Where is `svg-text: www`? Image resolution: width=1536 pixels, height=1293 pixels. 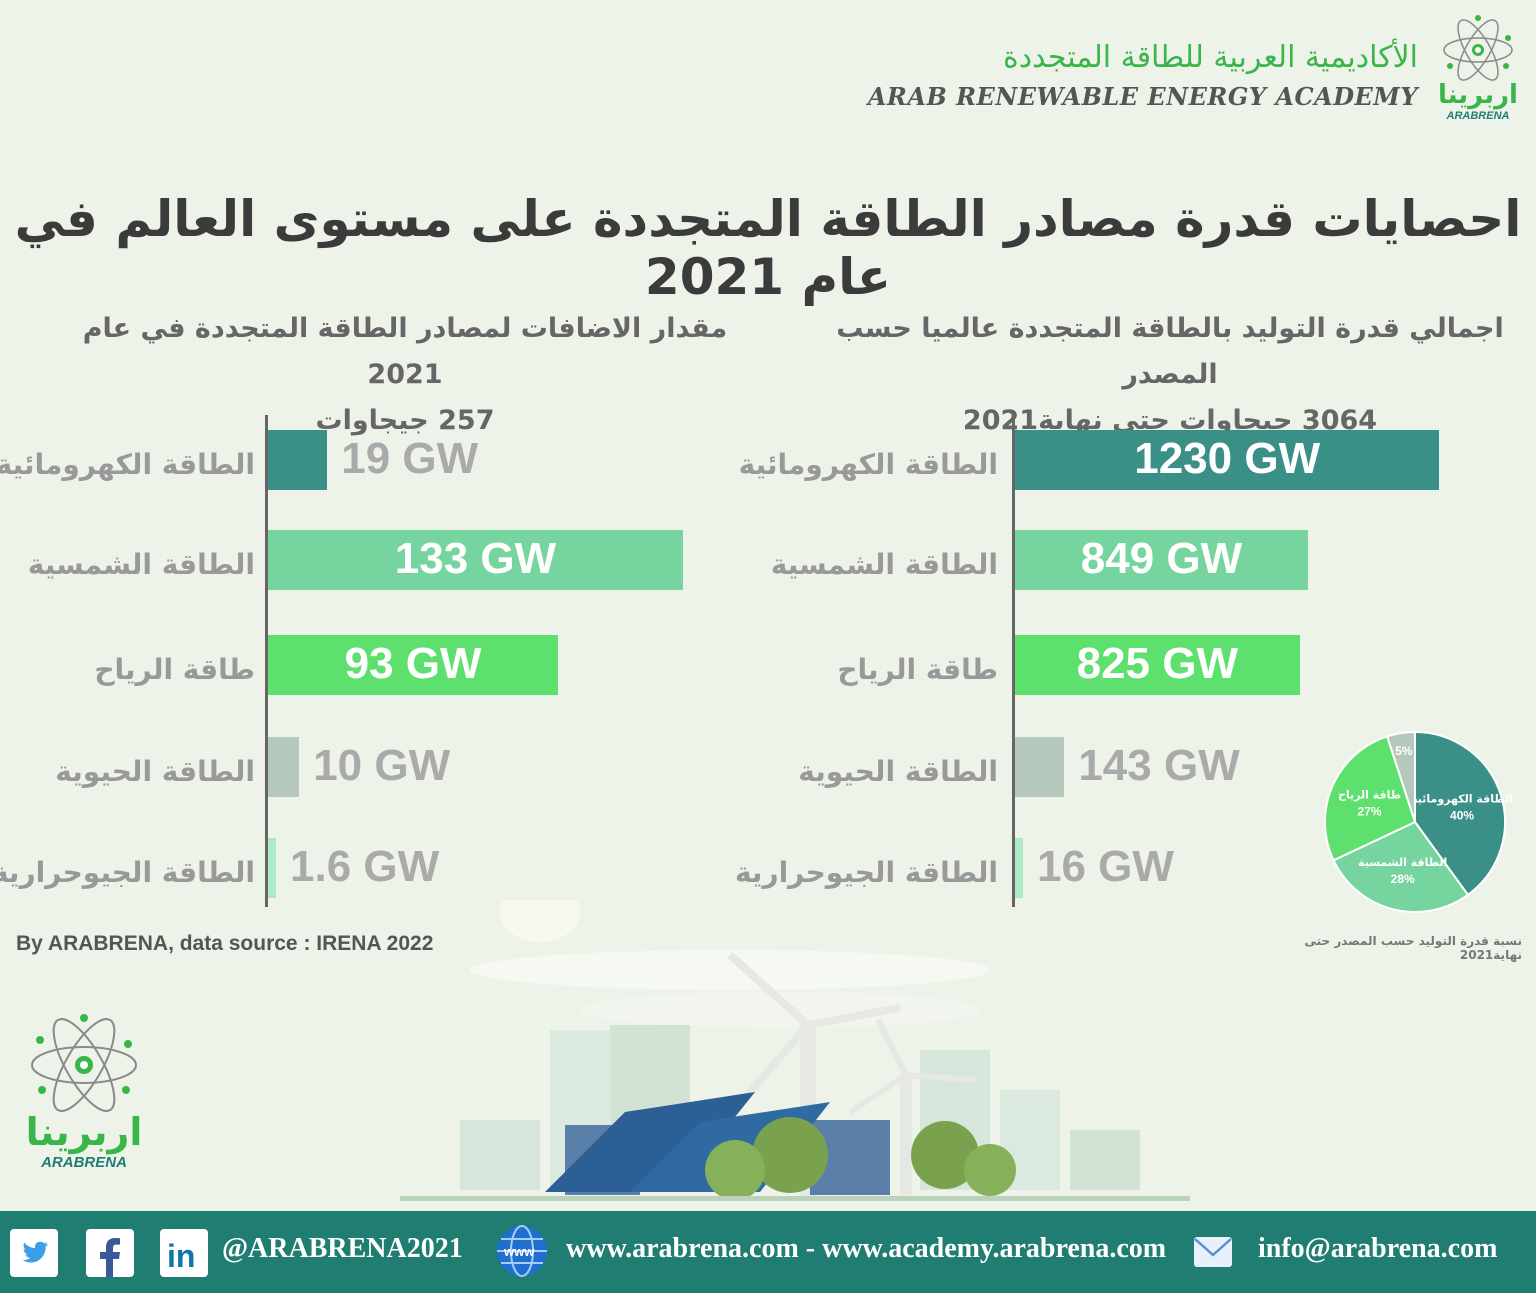 svg-text: www is located at coordinates (519, 1251).